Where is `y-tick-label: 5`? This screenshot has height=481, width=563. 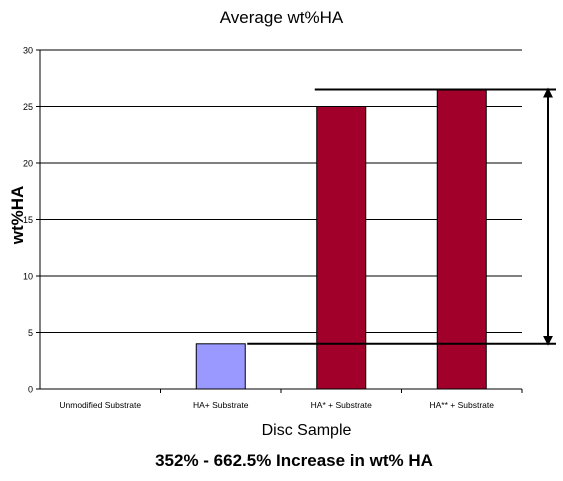 y-tick-label: 5 is located at coordinates (30, 333).